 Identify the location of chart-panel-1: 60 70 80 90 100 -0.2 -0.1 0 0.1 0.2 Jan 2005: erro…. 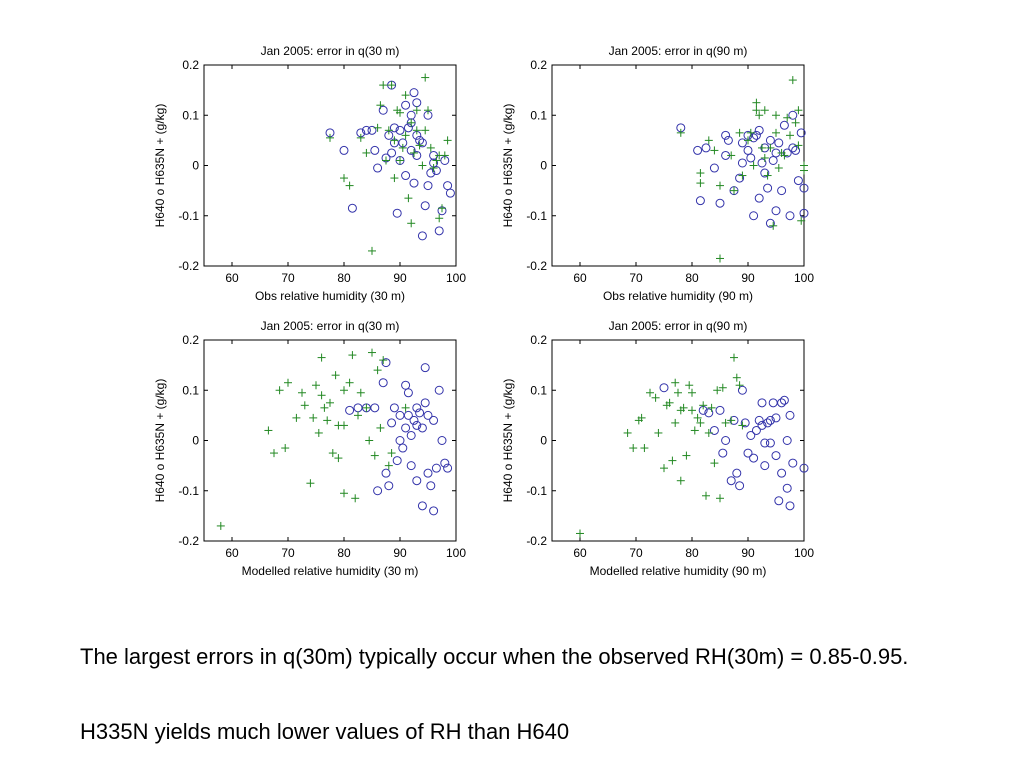
(309, 173).